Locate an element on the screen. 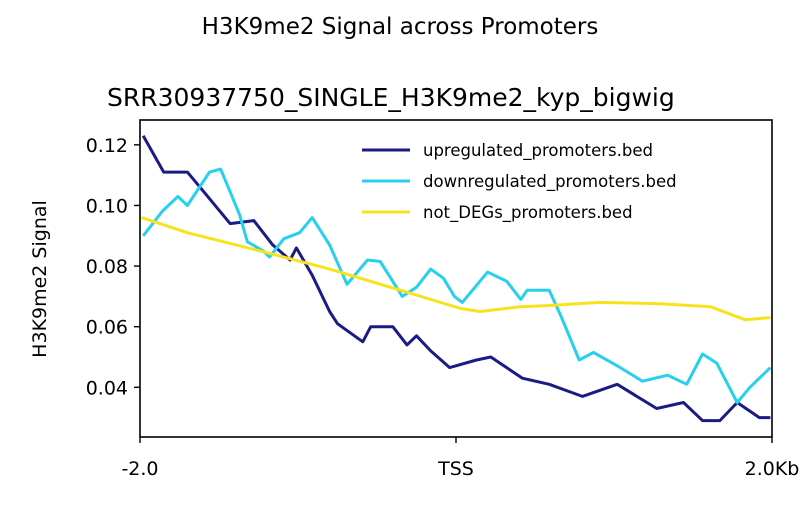  legend-label: downregulated_promoters.bed is located at coordinates (550, 182).